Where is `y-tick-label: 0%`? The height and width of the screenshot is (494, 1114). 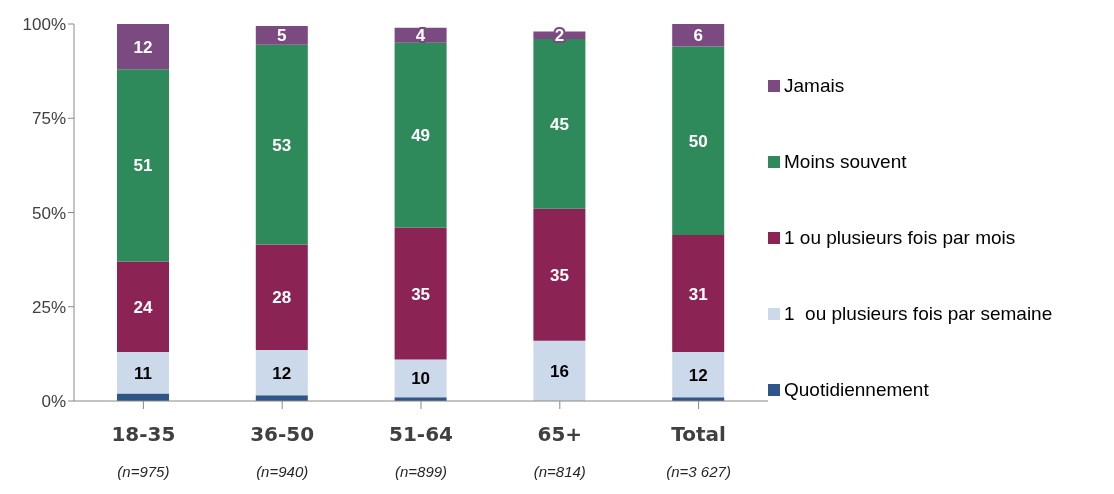 y-tick-label: 0% is located at coordinates (53, 402).